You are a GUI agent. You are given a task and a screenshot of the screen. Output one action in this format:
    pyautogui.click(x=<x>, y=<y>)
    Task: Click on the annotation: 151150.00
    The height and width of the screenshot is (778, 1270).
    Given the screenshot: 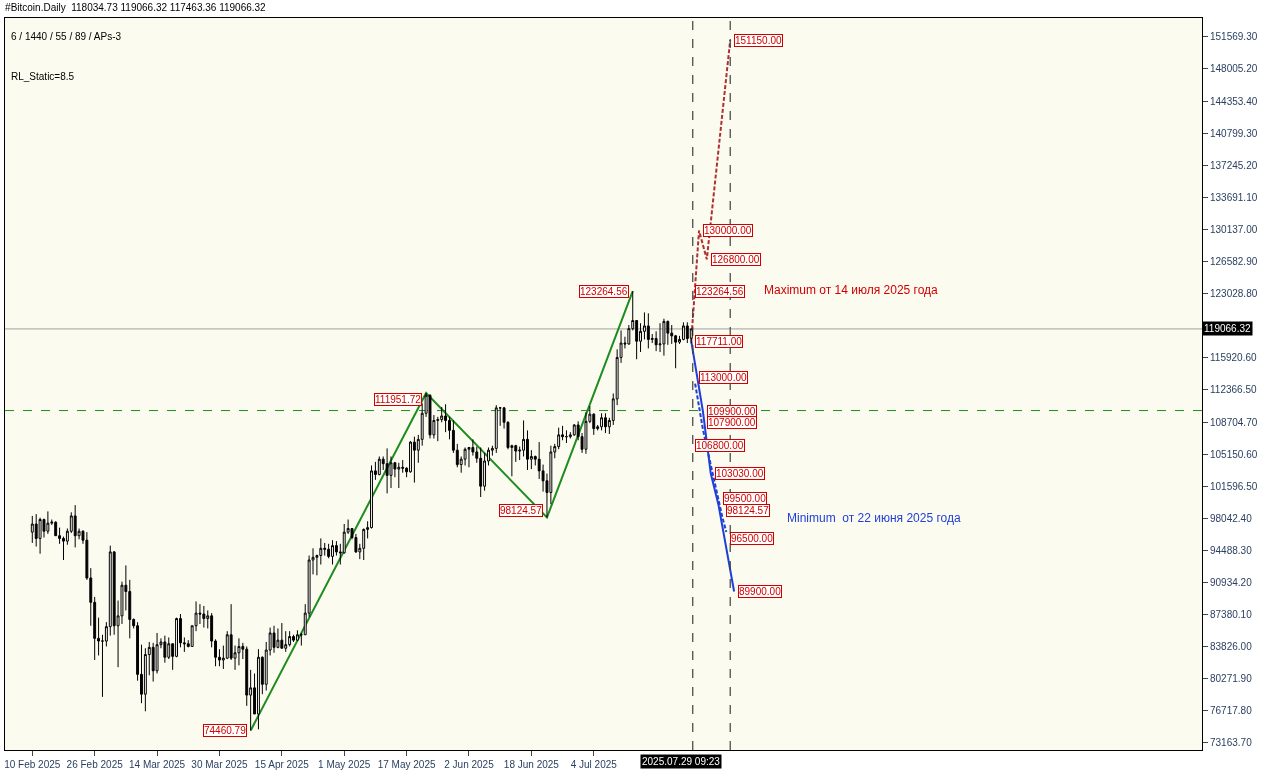 What is the action you would take?
    pyautogui.click(x=758, y=40)
    